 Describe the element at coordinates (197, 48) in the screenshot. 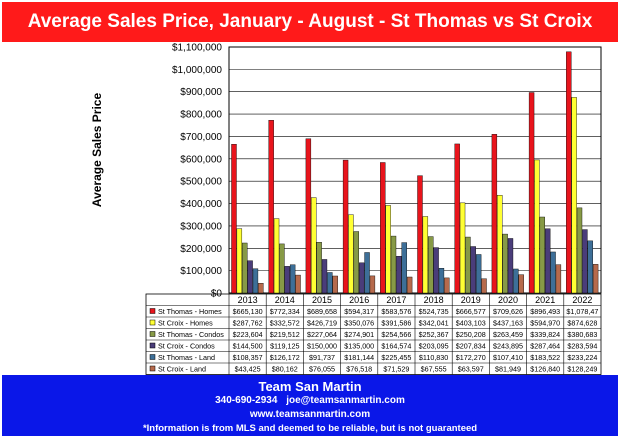

I see `y-tick-label: $1,100,000` at that location.